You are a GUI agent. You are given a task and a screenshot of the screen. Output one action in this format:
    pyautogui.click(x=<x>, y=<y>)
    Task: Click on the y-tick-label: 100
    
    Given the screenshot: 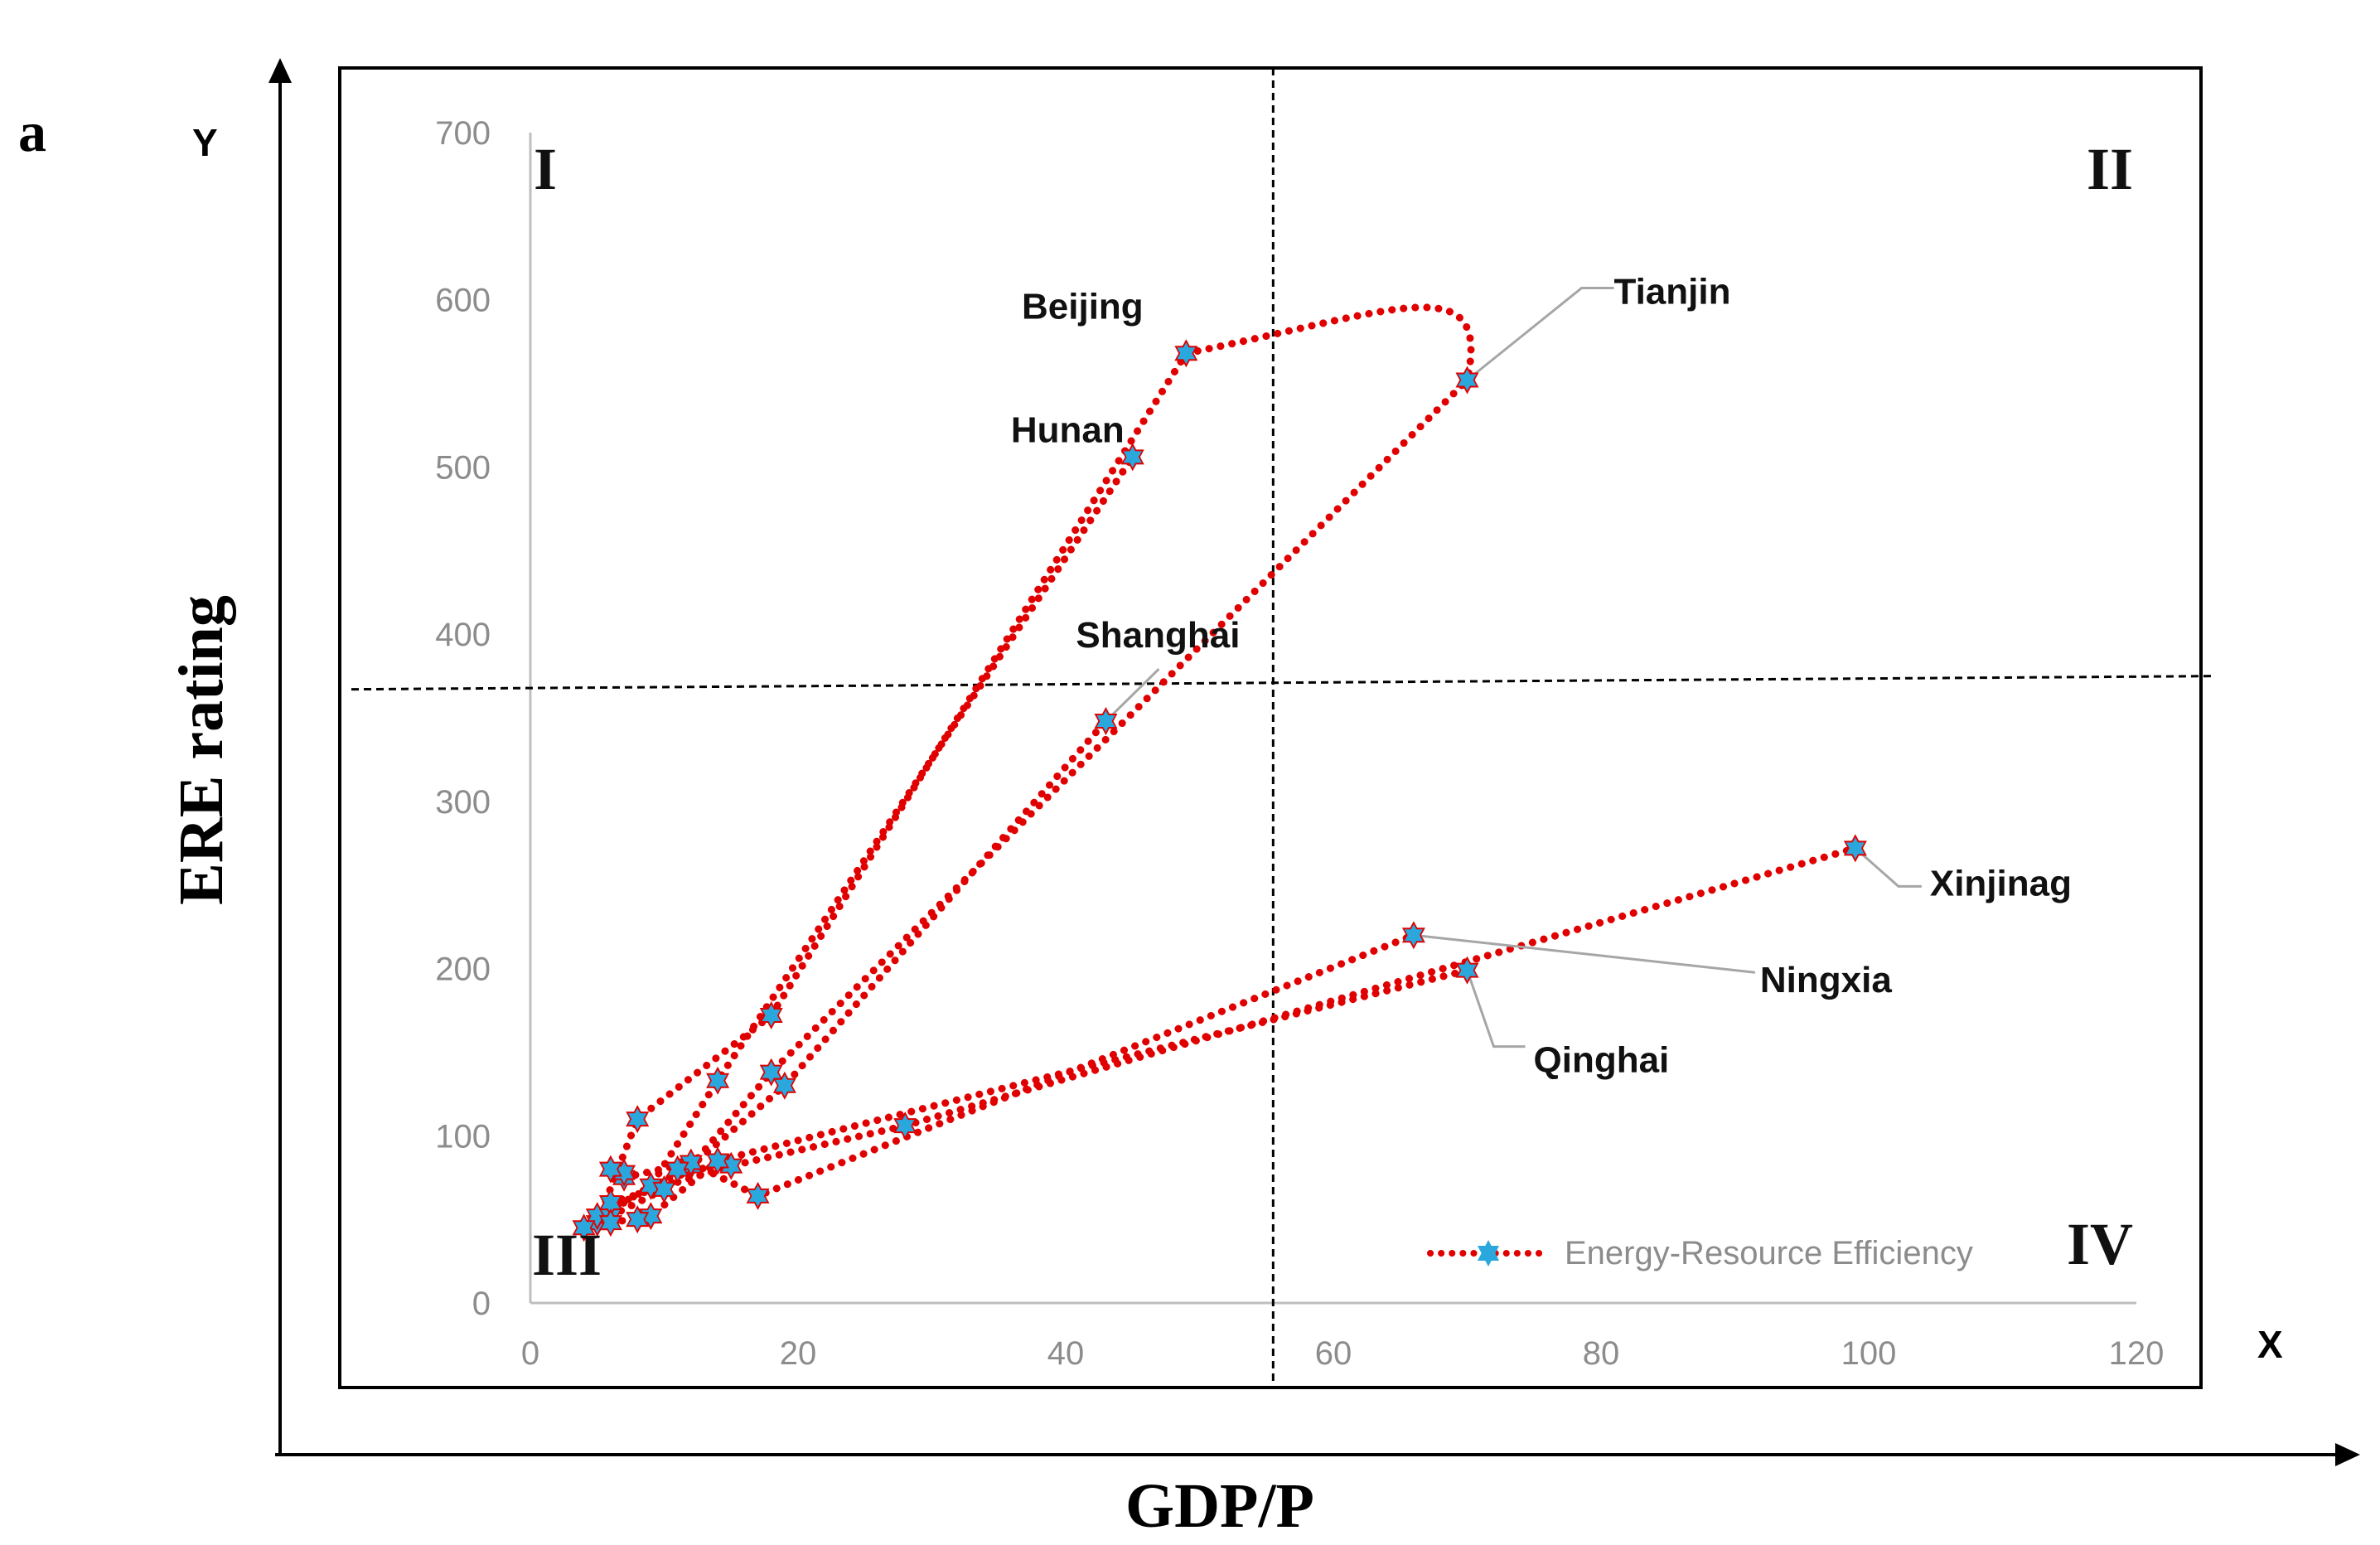 What is the action you would take?
    pyautogui.click(x=463, y=1137)
    